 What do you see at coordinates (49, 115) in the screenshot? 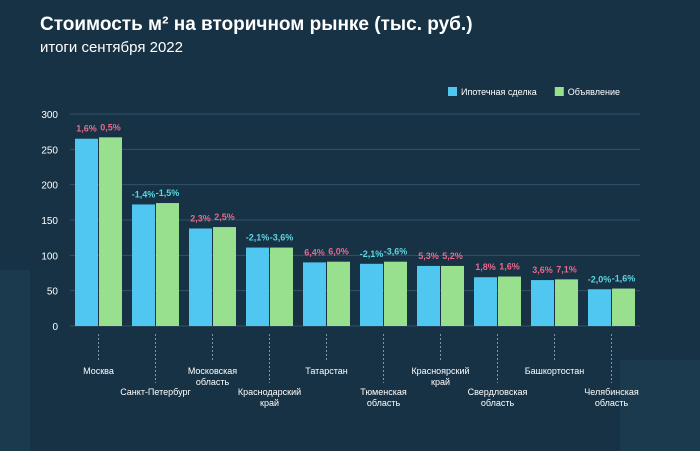
I see `y-tick-label: 300` at bounding box center [49, 115].